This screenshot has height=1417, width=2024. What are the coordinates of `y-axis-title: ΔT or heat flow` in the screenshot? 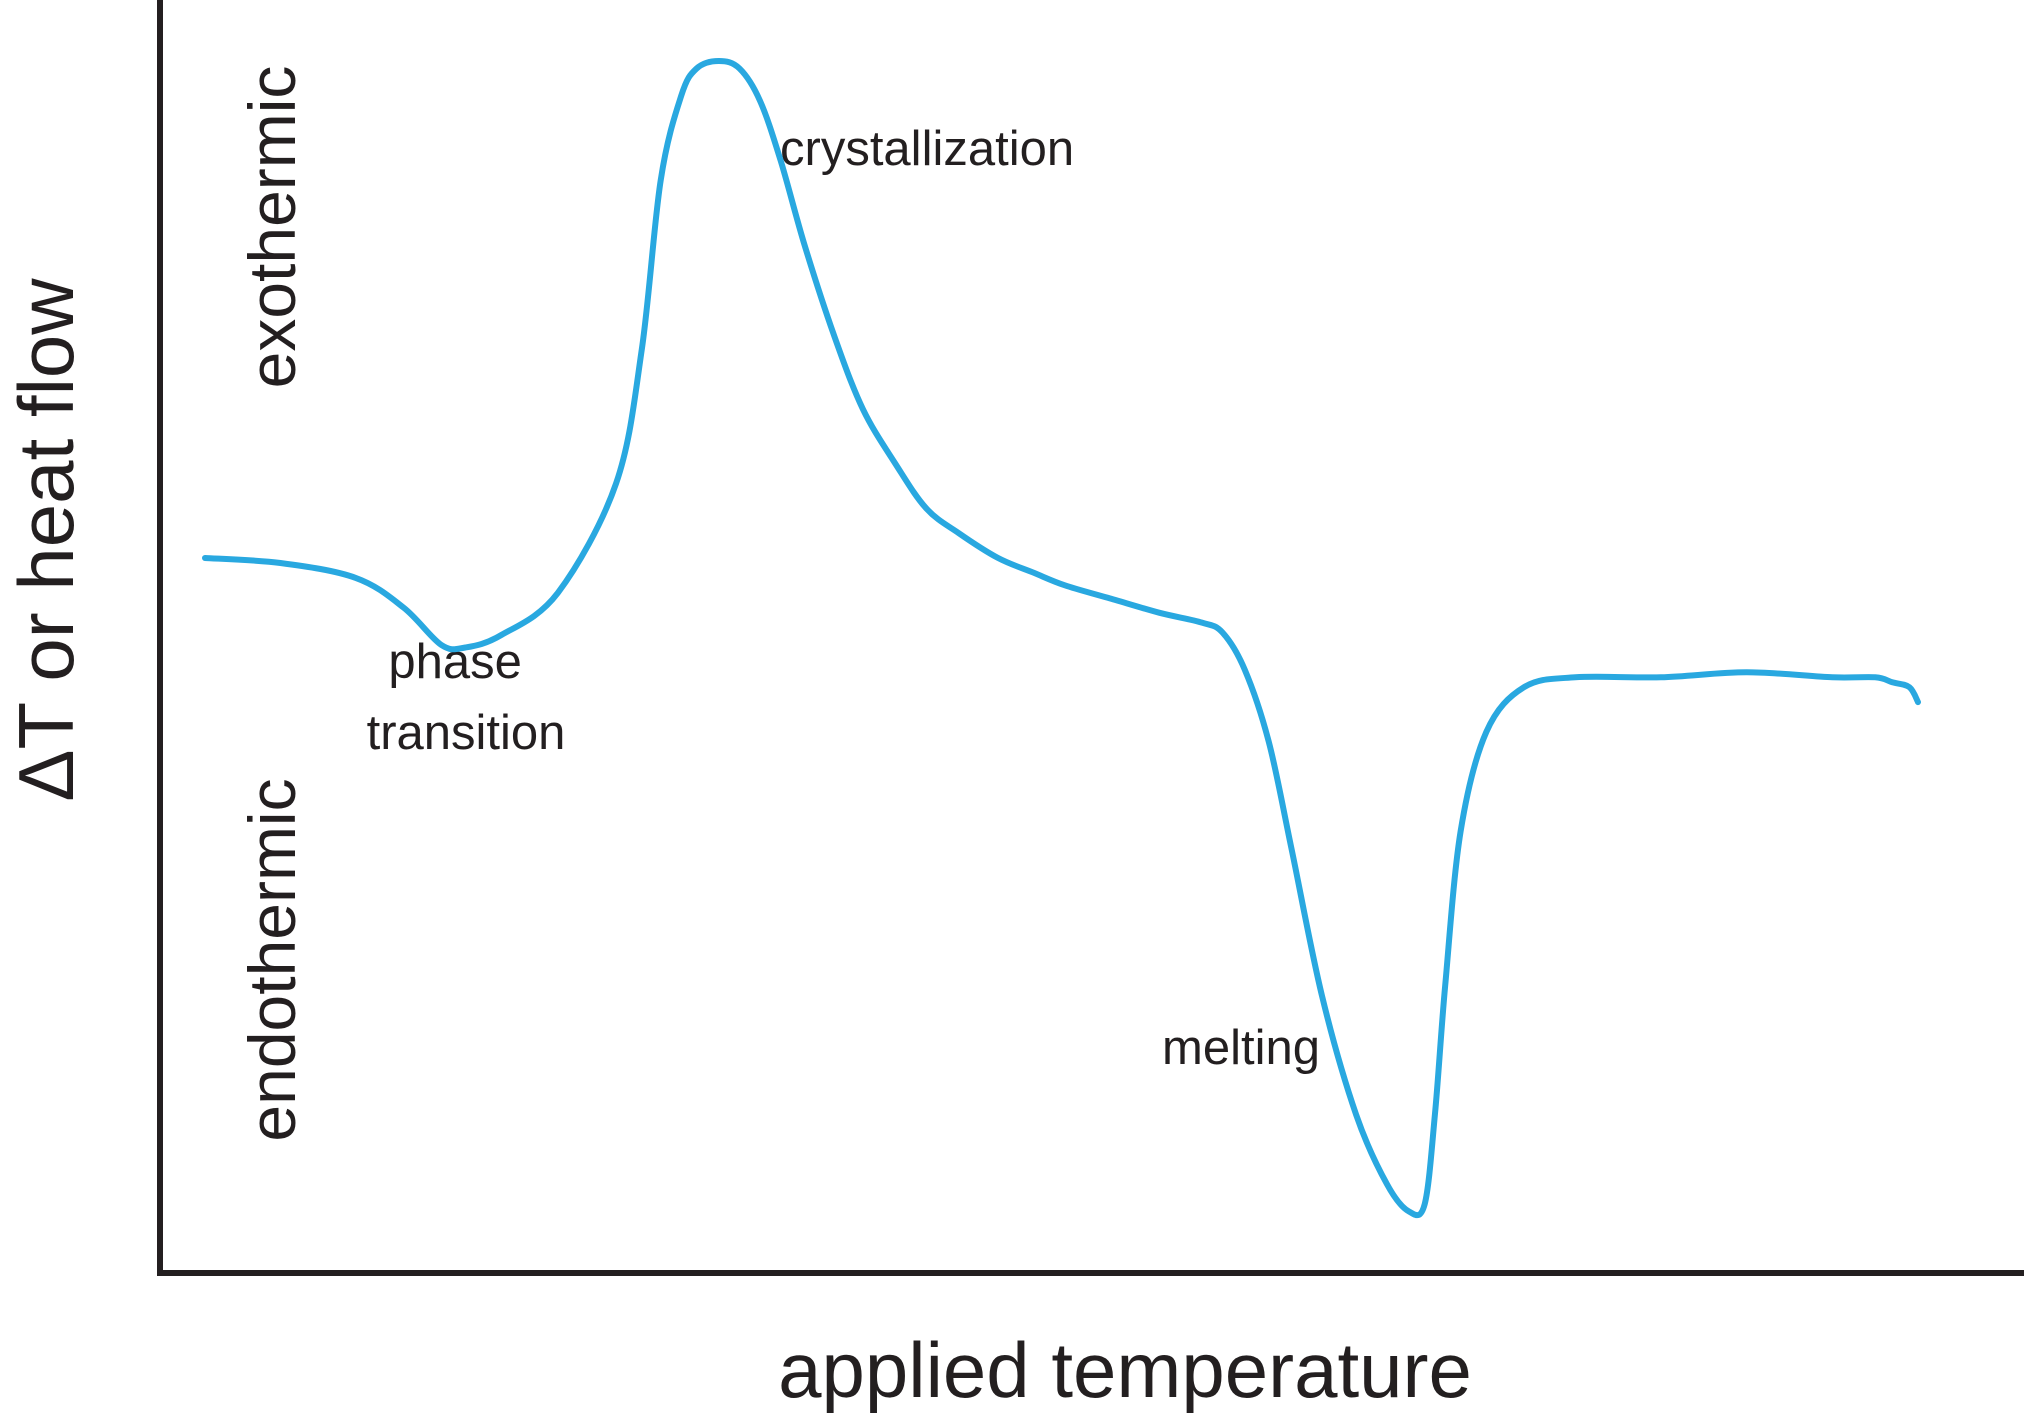 It's located at (46, 540).